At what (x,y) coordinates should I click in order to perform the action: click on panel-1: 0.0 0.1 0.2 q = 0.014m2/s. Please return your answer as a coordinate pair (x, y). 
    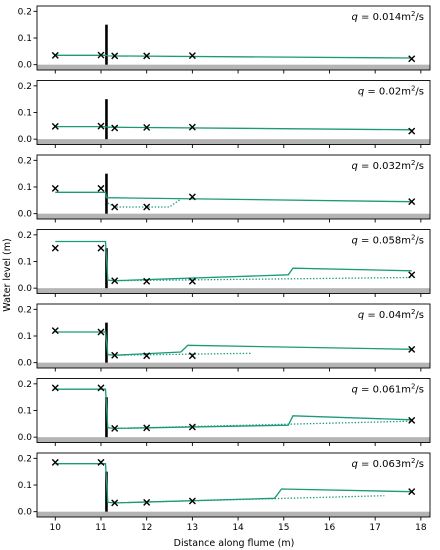
    Looking at the image, I should click on (224, 39).